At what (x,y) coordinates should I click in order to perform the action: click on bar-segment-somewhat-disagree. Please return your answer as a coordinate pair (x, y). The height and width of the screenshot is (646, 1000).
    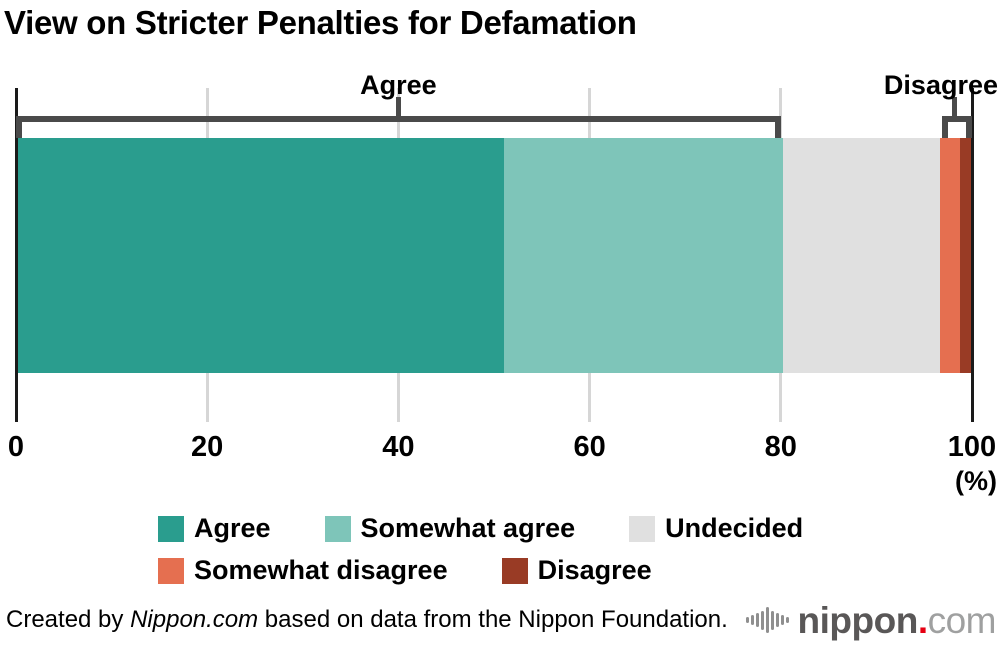
    Looking at the image, I should click on (950, 255).